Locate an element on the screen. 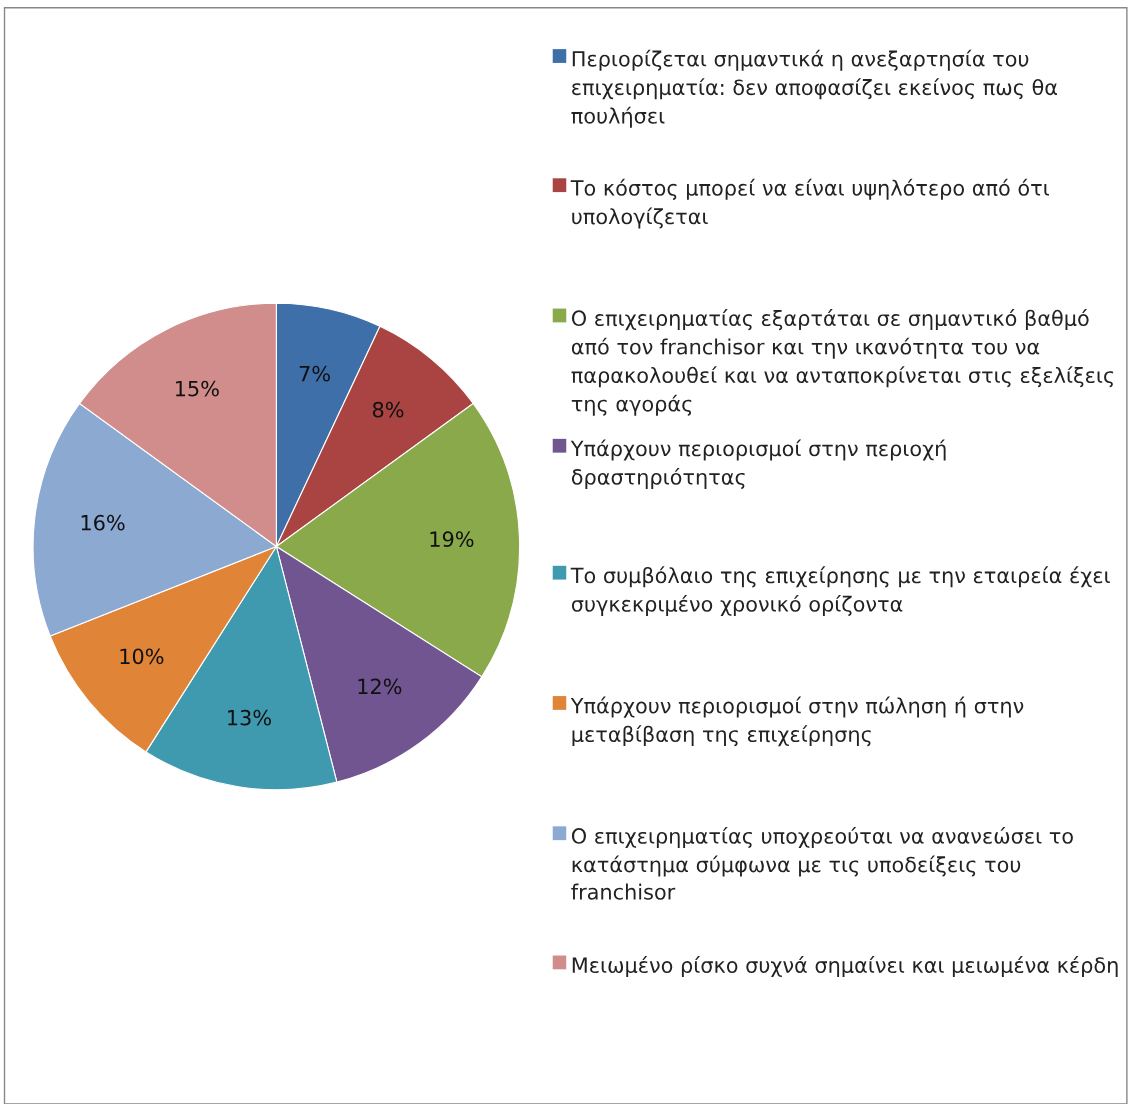 The width and height of the screenshot is (1128, 1104). legend-label: Υπάρχουν περιορισμοί στην περιοχή δραστηριότητας is located at coordinates (758, 464).